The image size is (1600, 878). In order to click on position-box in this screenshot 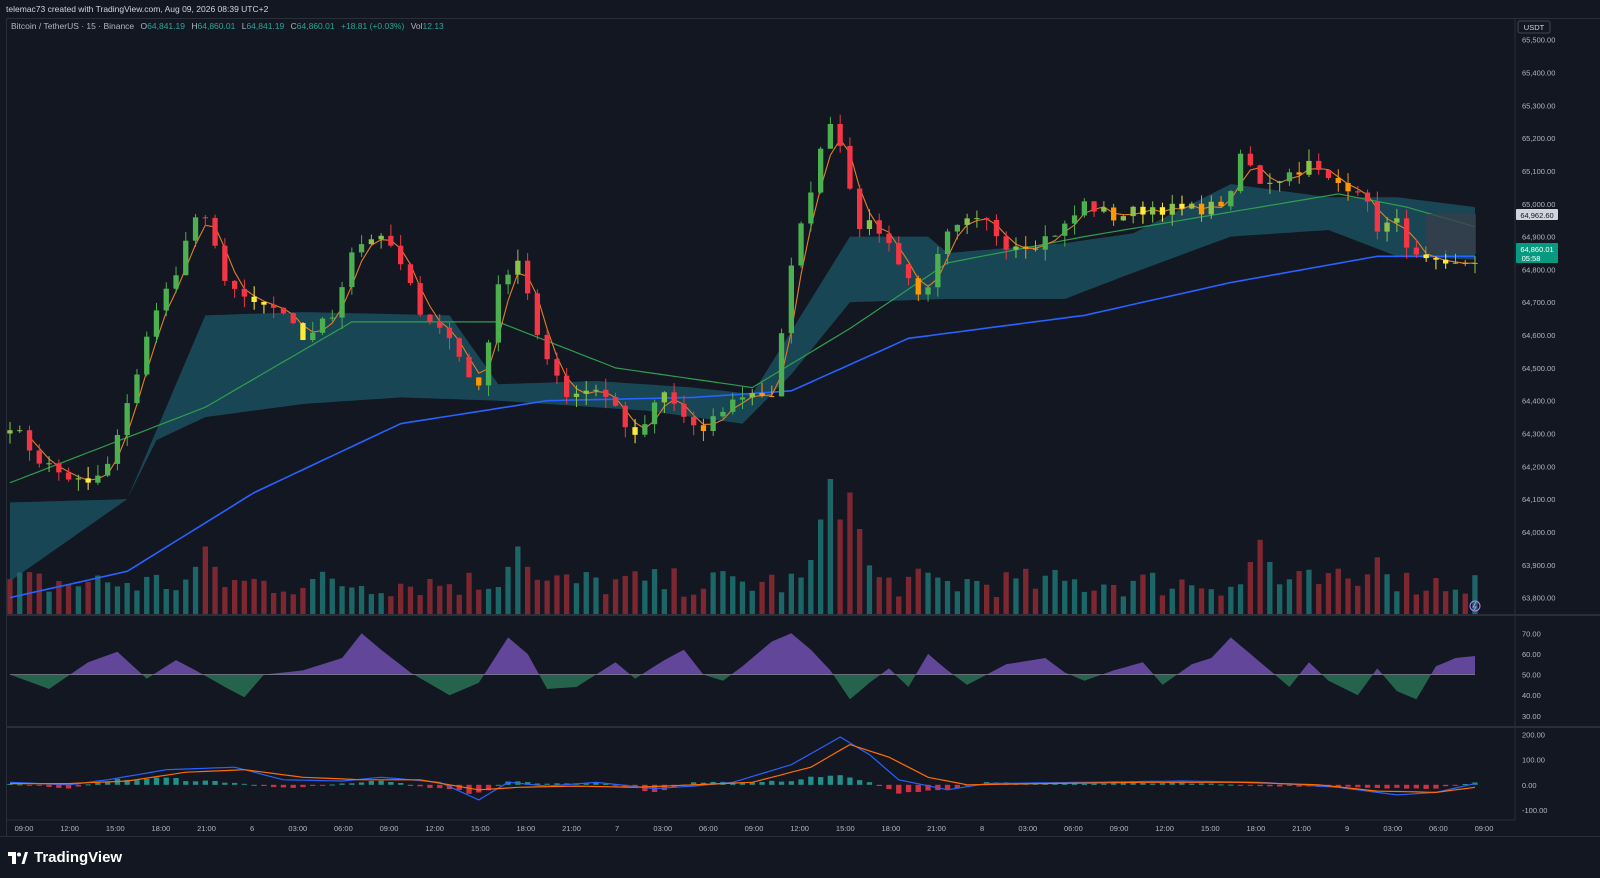, I will do `click(1451, 234)`.